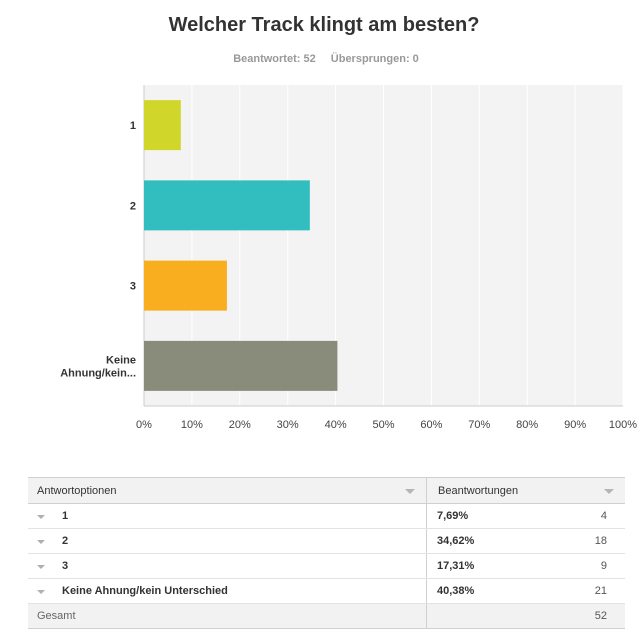 Image resolution: width=642 pixels, height=635 pixels. Describe the element at coordinates (274, 59) in the screenshot. I see `answered-count: Beantwortet: 52` at that location.